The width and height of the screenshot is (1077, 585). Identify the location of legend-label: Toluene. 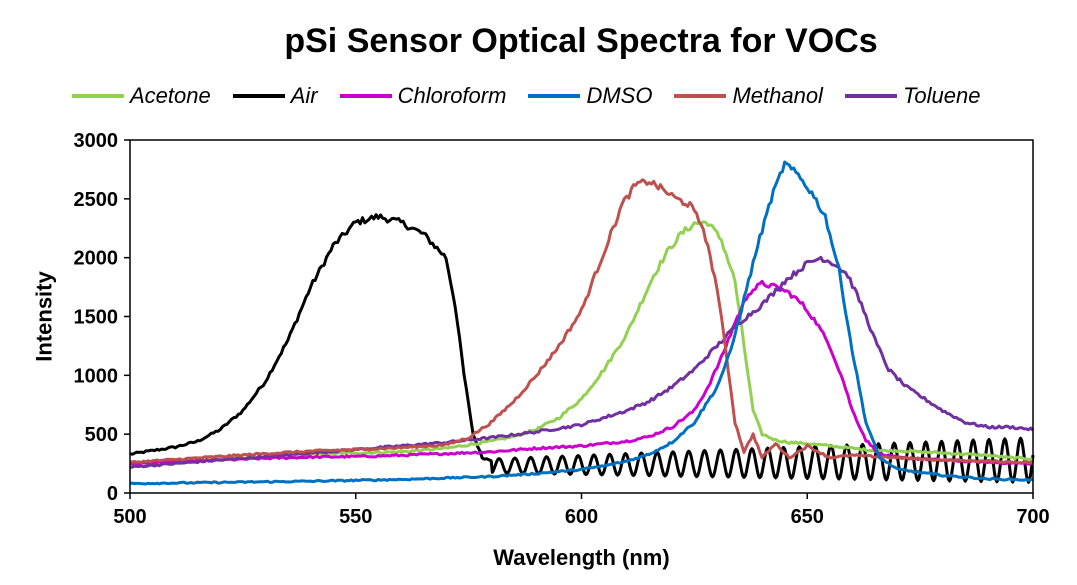
(941, 95).